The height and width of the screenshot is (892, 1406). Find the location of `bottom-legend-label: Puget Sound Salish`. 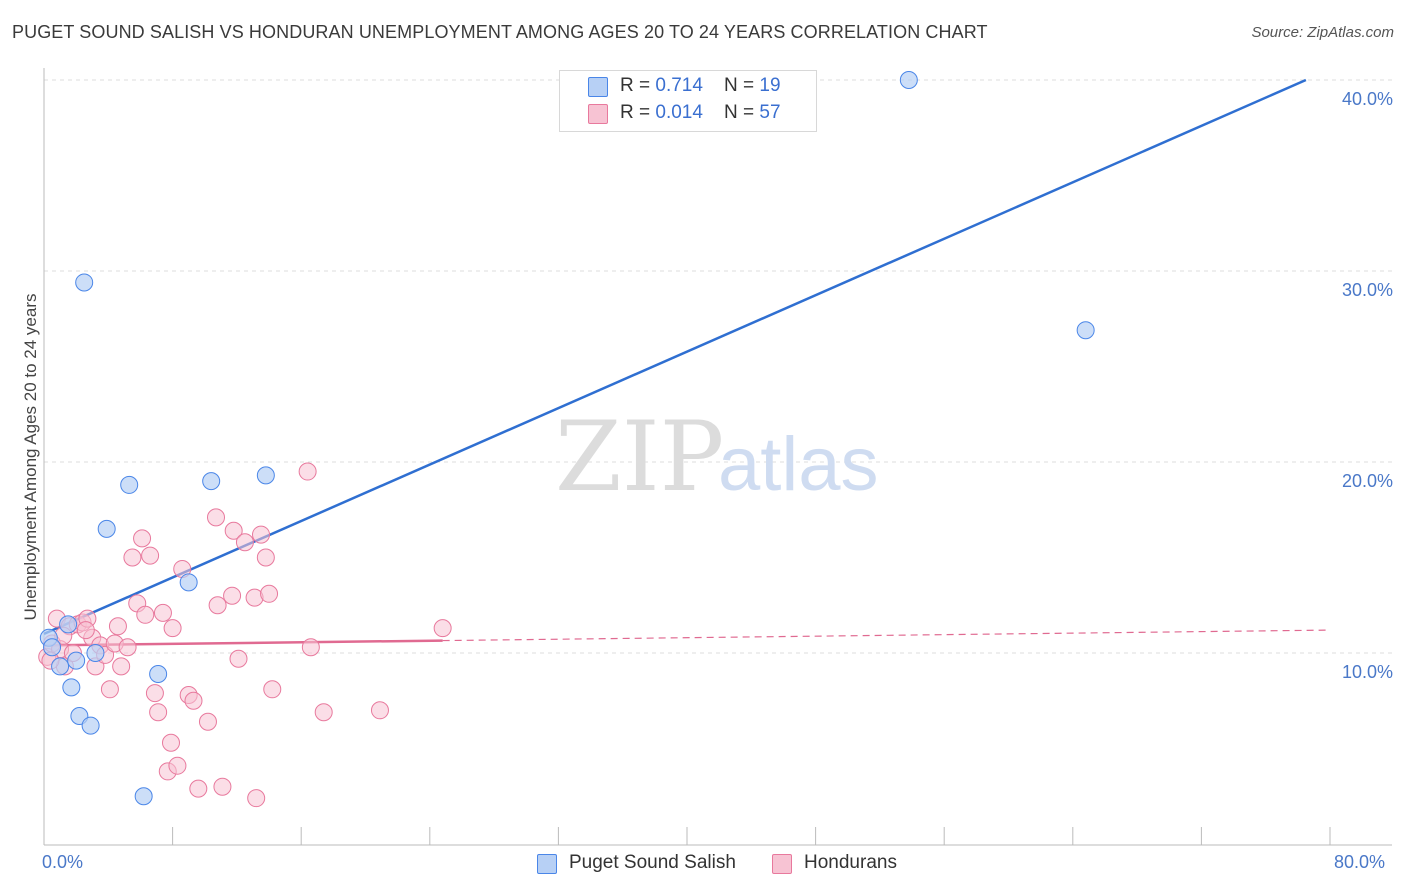

bottom-legend-label: Puget Sound Salish is located at coordinates (652, 862).